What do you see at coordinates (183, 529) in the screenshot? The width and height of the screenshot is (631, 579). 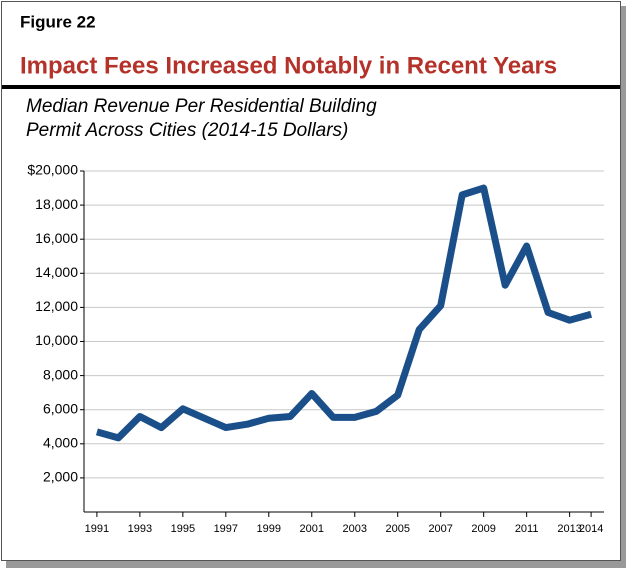 I see `x-tick-label: 1995` at bounding box center [183, 529].